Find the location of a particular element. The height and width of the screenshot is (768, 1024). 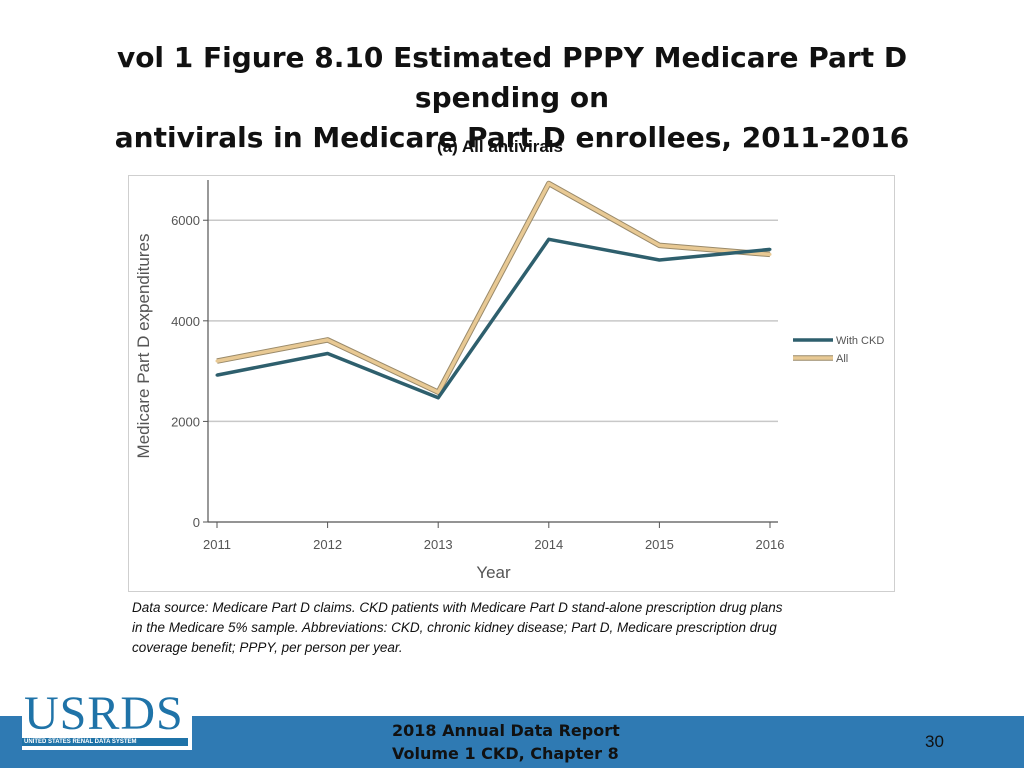

data-point-all-2015 is located at coordinates (659, 245).